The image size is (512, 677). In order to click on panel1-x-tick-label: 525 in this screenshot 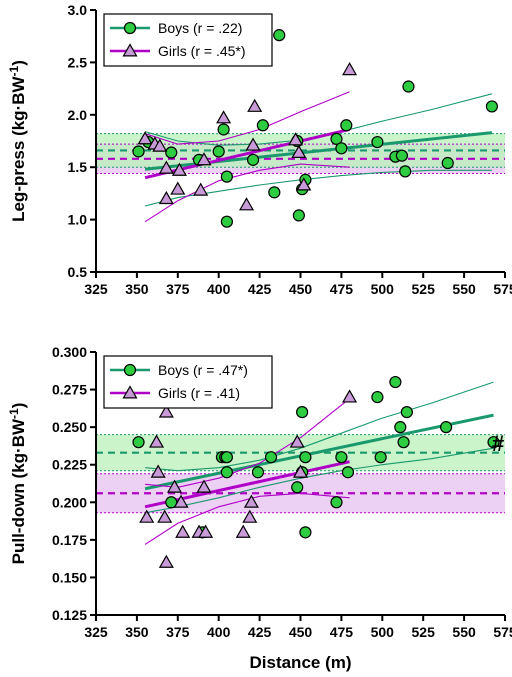, I will do `click(424, 289)`.